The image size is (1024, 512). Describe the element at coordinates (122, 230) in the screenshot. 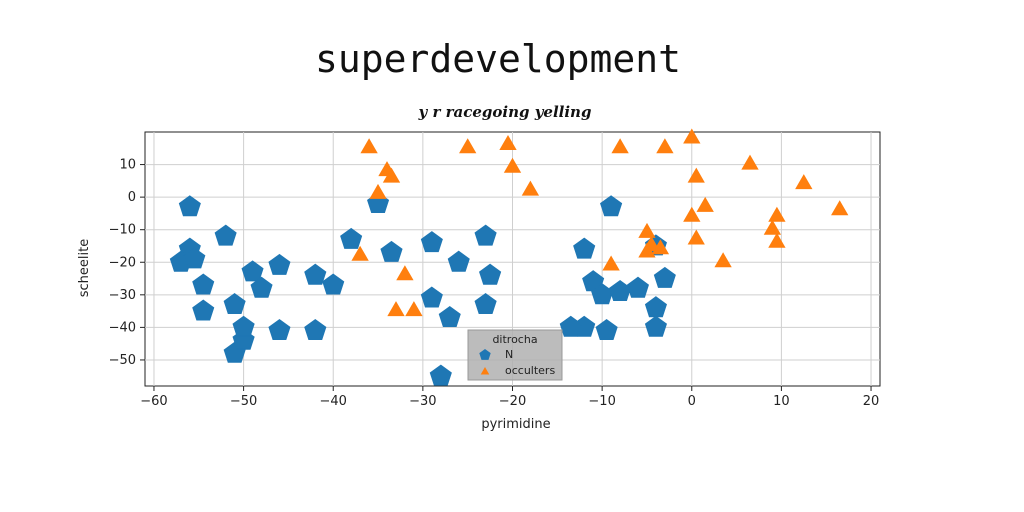

I see `y-tick-label: −10` at that location.